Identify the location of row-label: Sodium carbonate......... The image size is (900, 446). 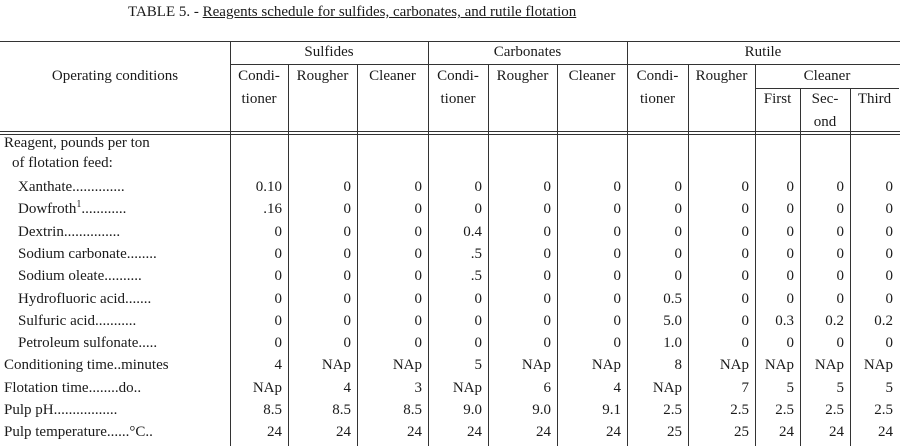
(87, 253).